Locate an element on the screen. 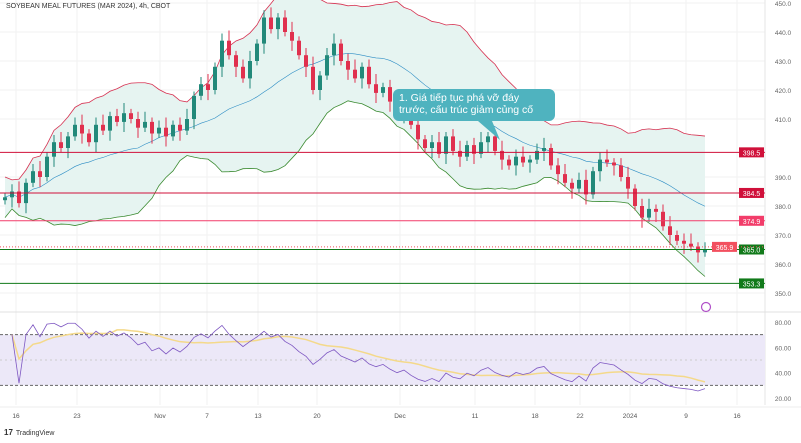  last-price-bg is located at coordinates (724, 246).